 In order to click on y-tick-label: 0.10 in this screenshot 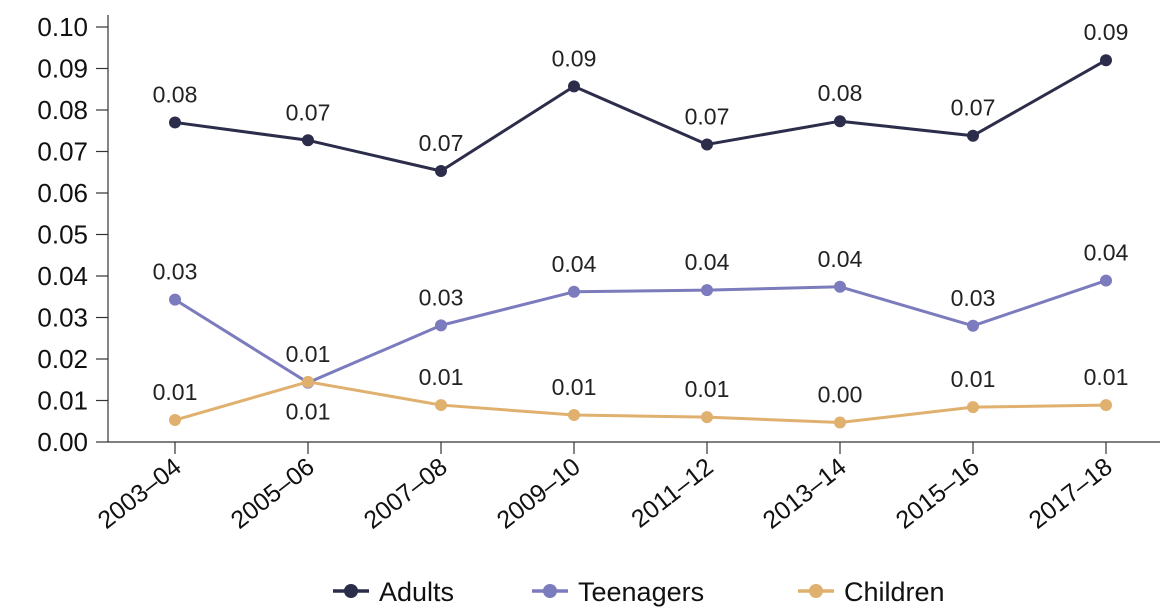, I will do `click(62, 27)`.